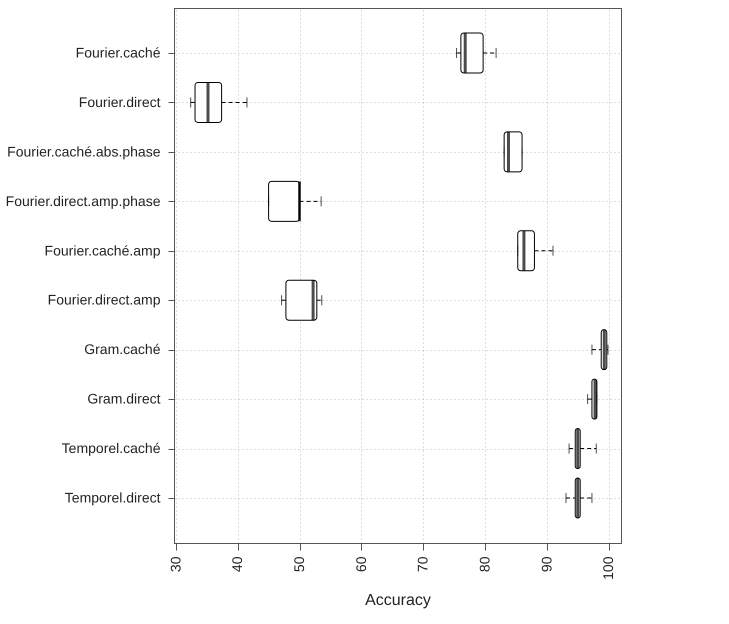 The height and width of the screenshot is (624, 729). What do you see at coordinates (118, 52) in the screenshot?
I see `y-tick-label: Fourier.caché` at bounding box center [118, 52].